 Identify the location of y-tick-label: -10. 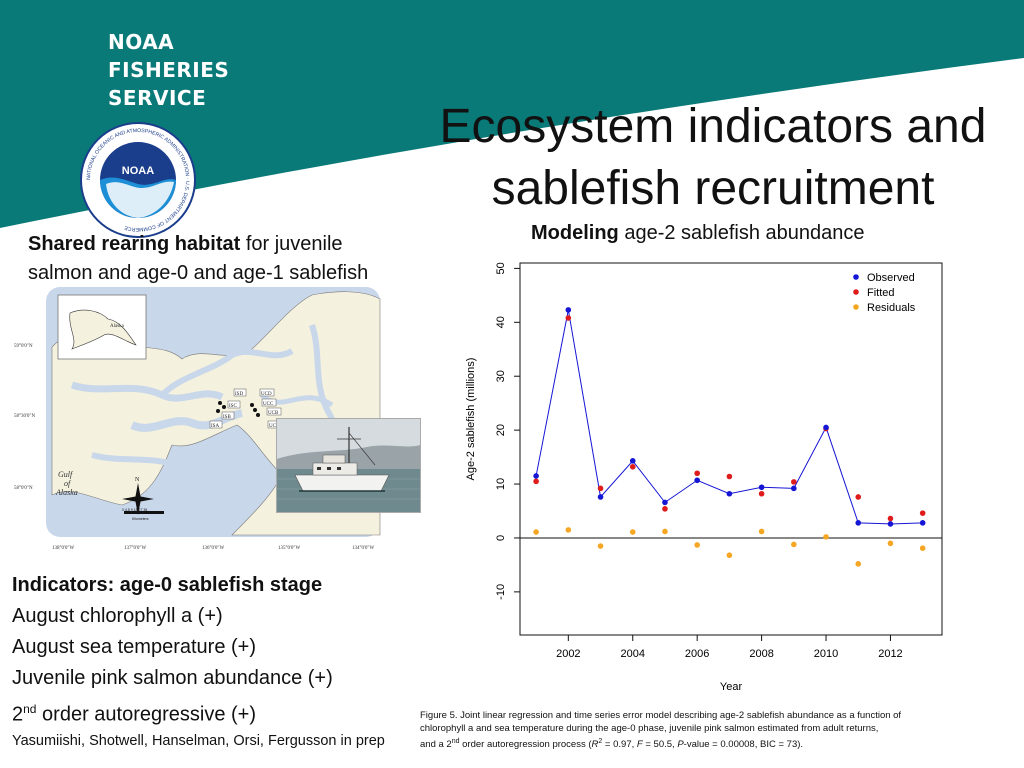
(501, 592).